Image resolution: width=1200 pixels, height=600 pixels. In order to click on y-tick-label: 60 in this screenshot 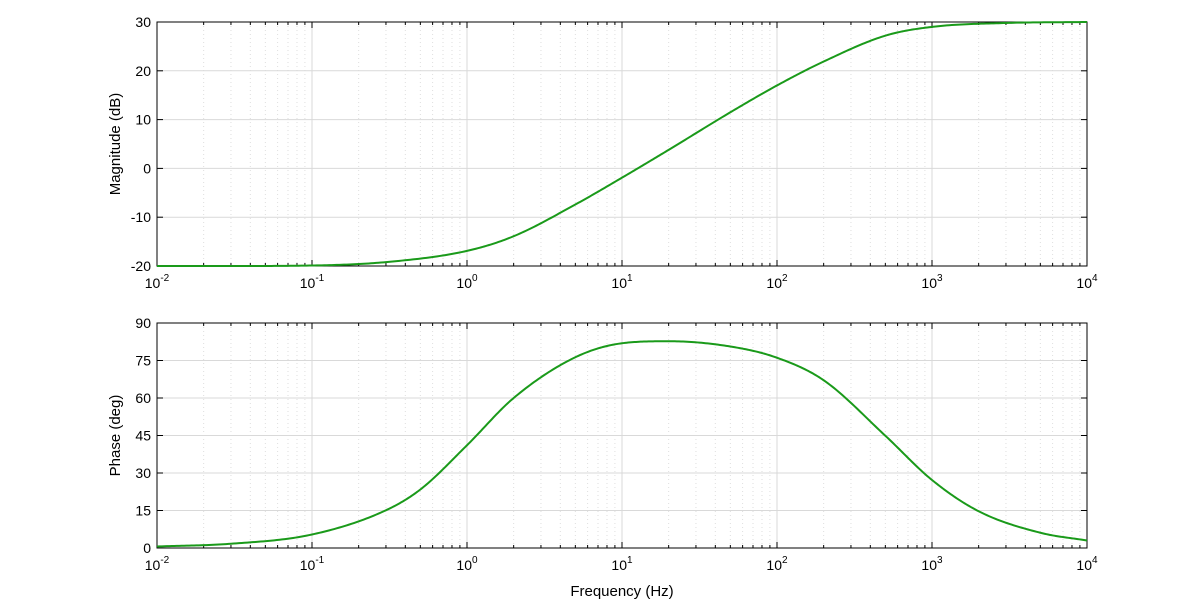, I will do `click(143, 398)`.